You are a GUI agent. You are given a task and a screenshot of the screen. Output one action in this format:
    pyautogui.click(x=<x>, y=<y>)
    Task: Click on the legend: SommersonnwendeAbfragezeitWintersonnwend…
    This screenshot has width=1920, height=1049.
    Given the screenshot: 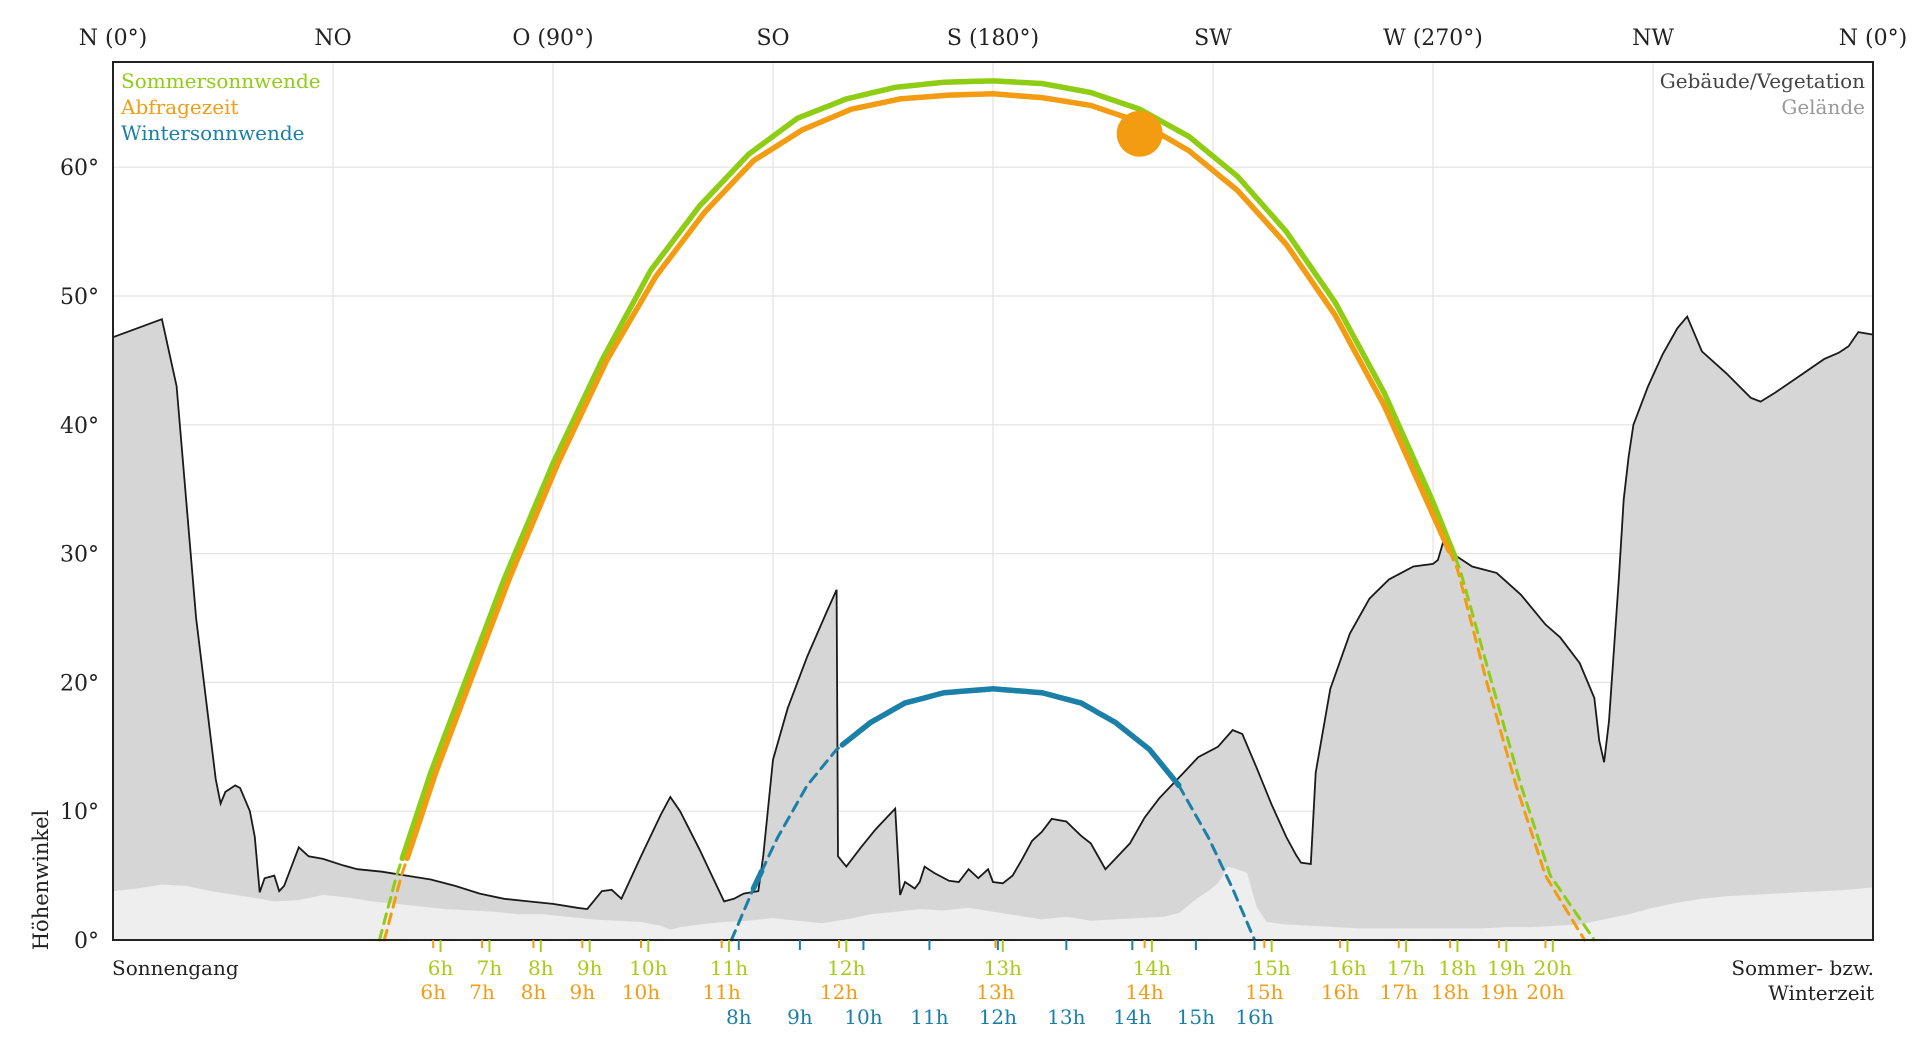 What is the action you would take?
    pyautogui.click(x=992, y=107)
    